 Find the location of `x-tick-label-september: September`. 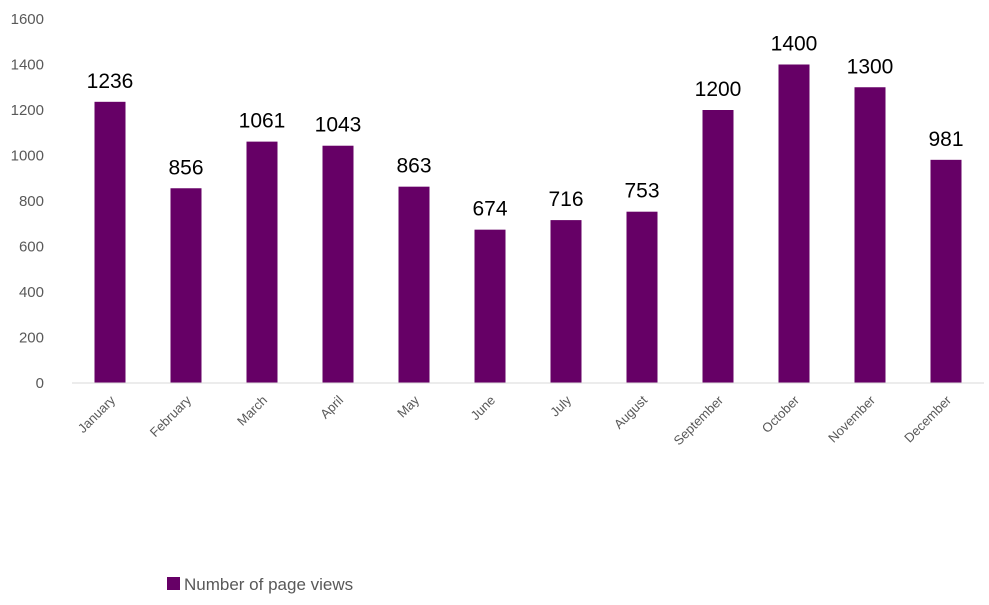

x-tick-label-september: September is located at coordinates (699, 420).